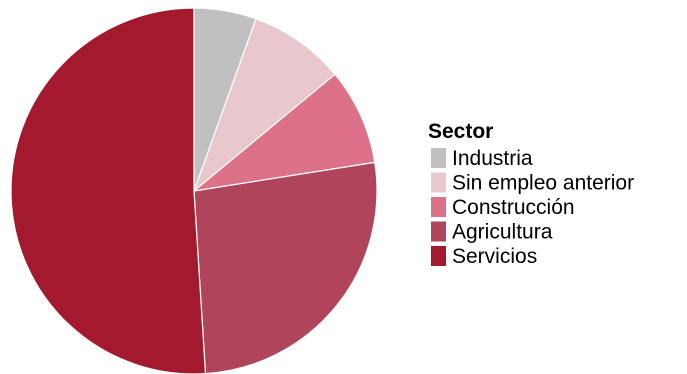 The width and height of the screenshot is (687, 374). I want to click on legend-item: Industria, so click(482, 158).